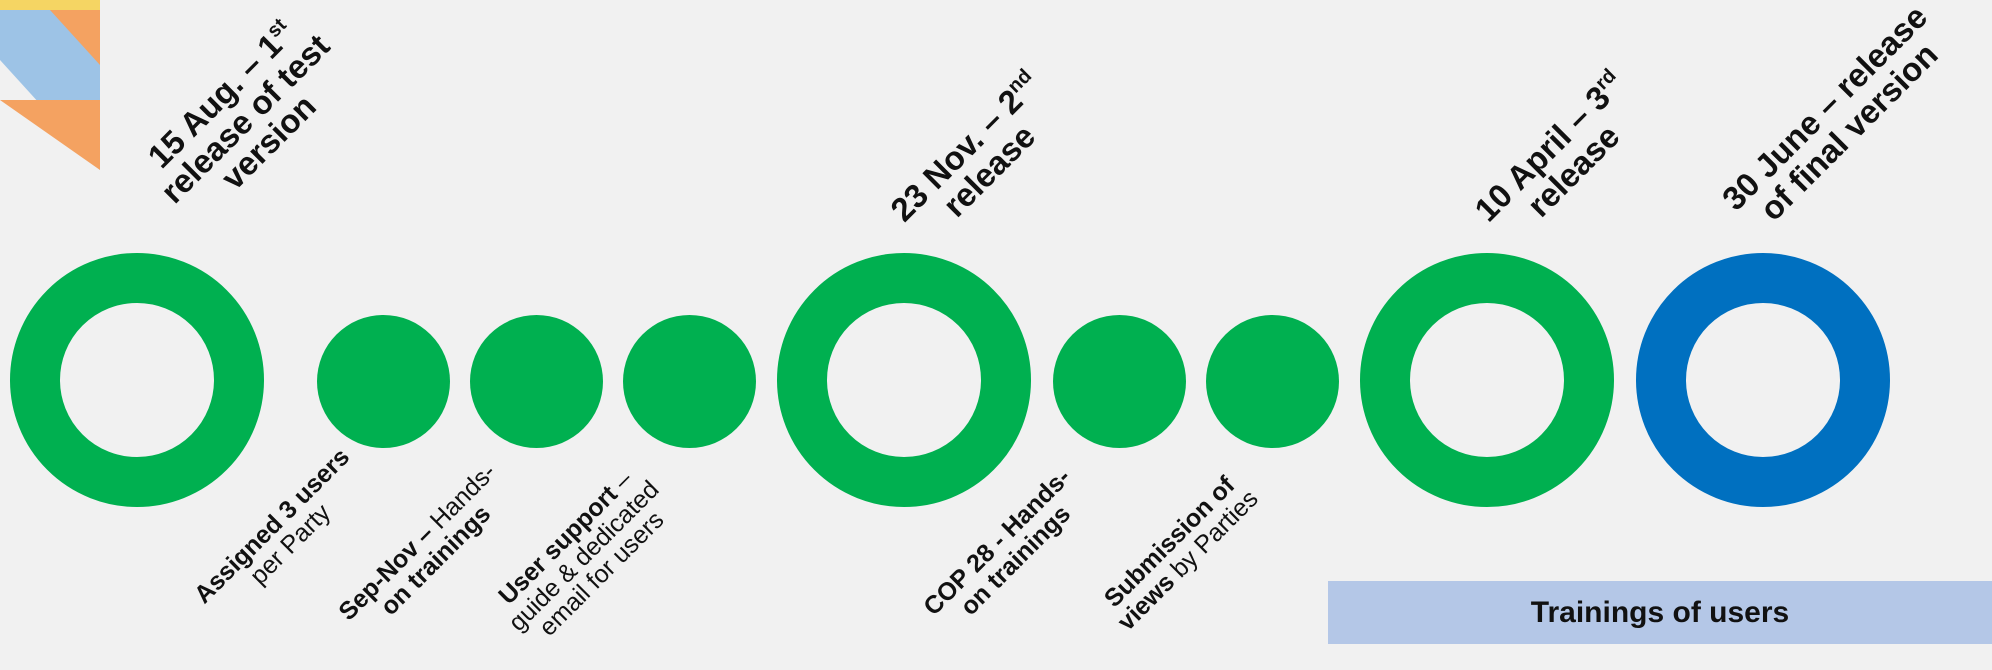 Image resolution: width=1992 pixels, height=670 pixels. What do you see at coordinates (1763, 380) in the screenshot?
I see `milestone-ring-final` at bounding box center [1763, 380].